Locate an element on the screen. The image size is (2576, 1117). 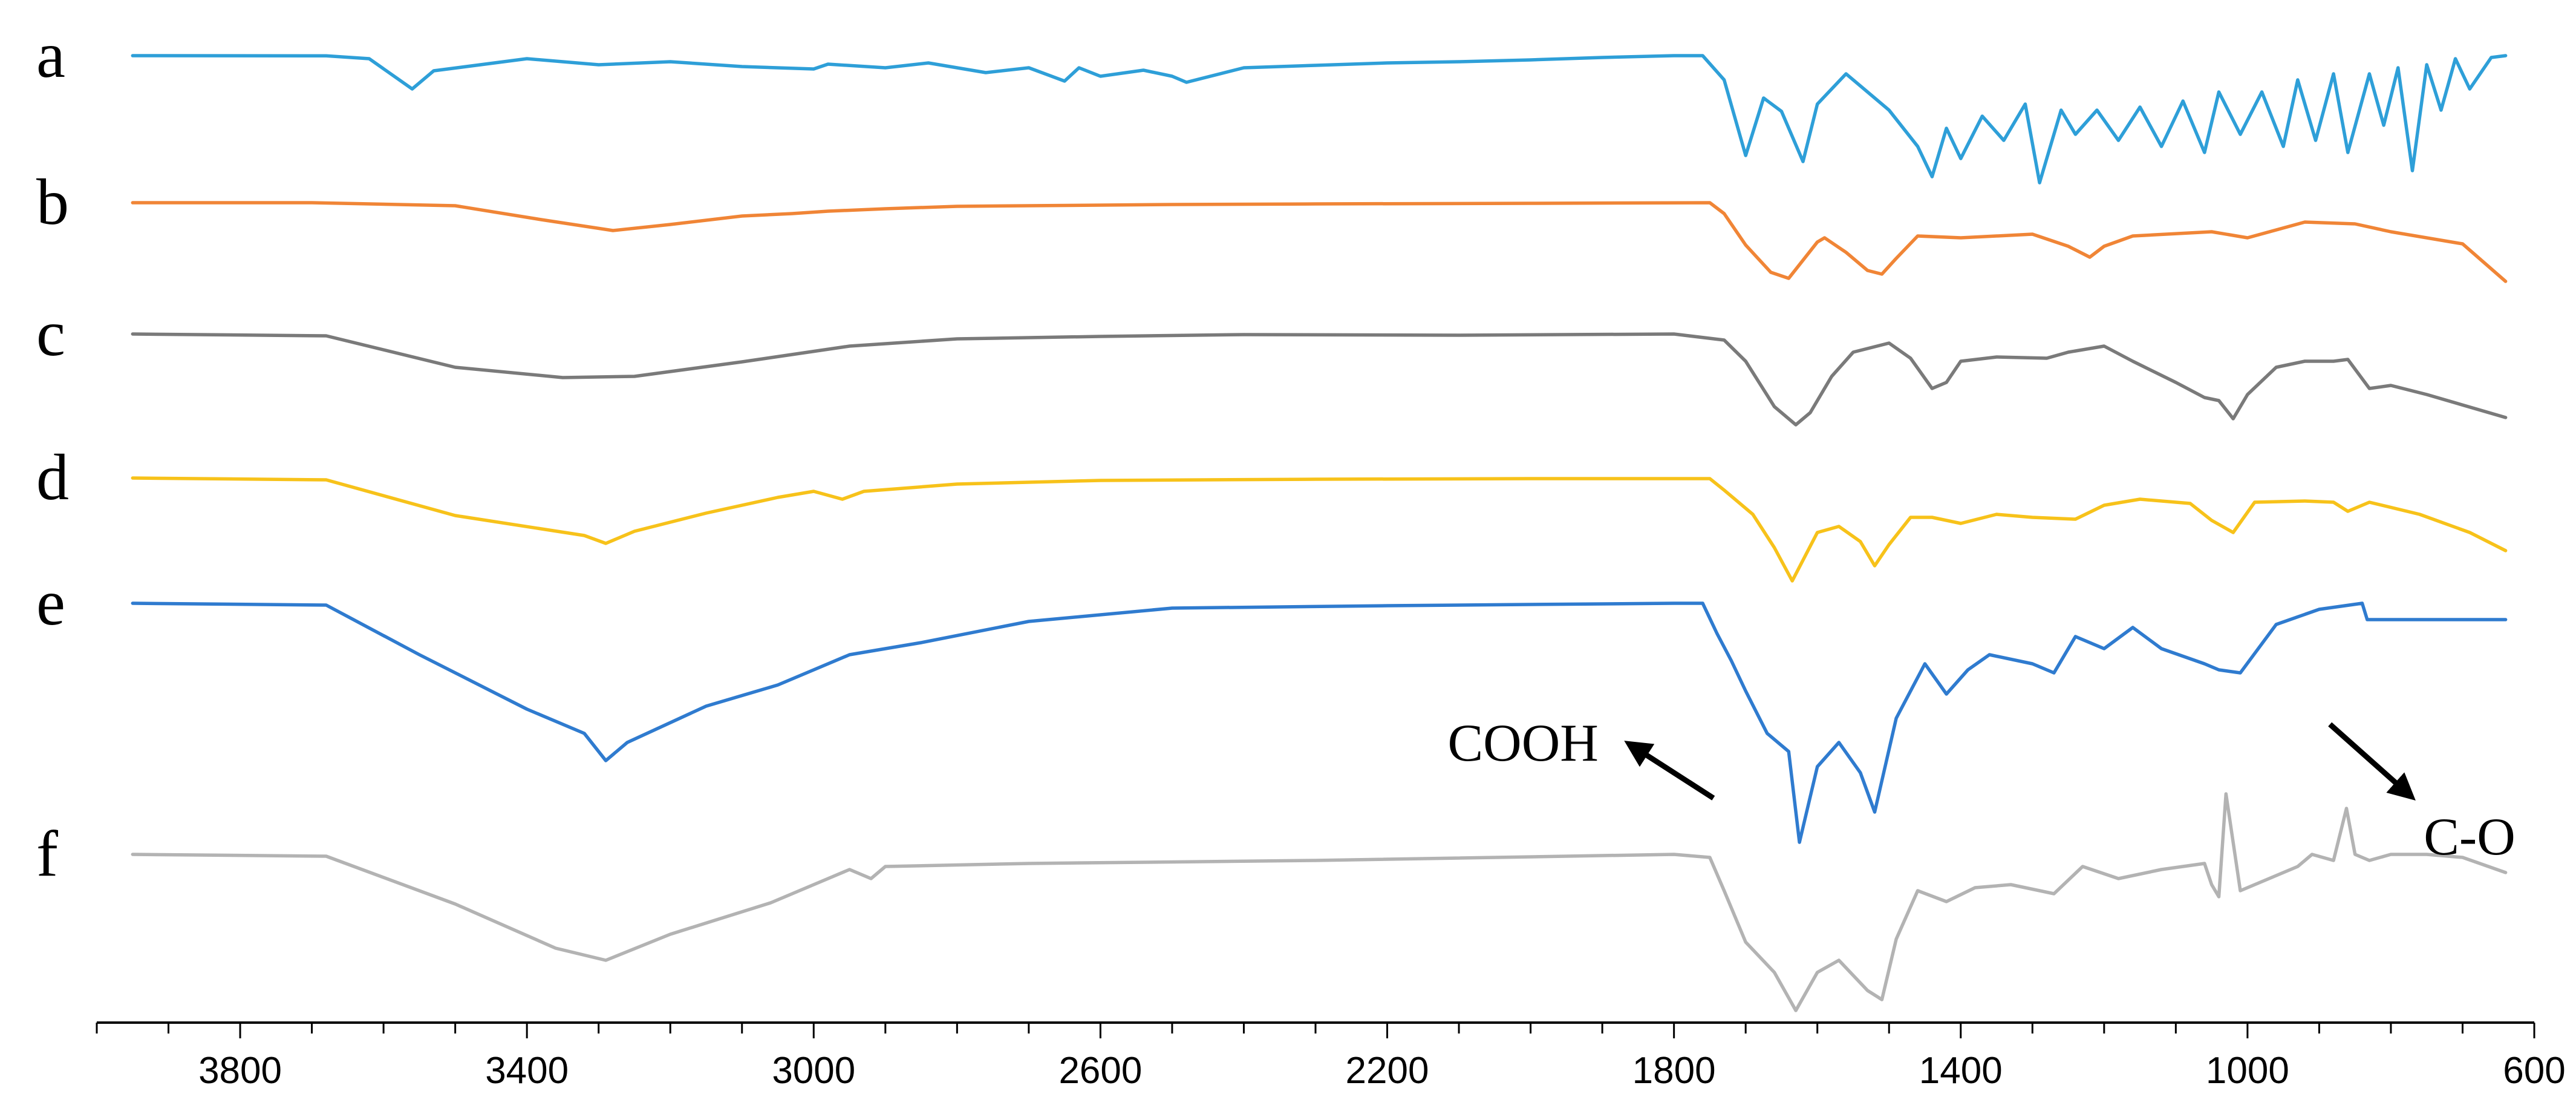
annotations: COOH C-O is located at coordinates (1981, 790).